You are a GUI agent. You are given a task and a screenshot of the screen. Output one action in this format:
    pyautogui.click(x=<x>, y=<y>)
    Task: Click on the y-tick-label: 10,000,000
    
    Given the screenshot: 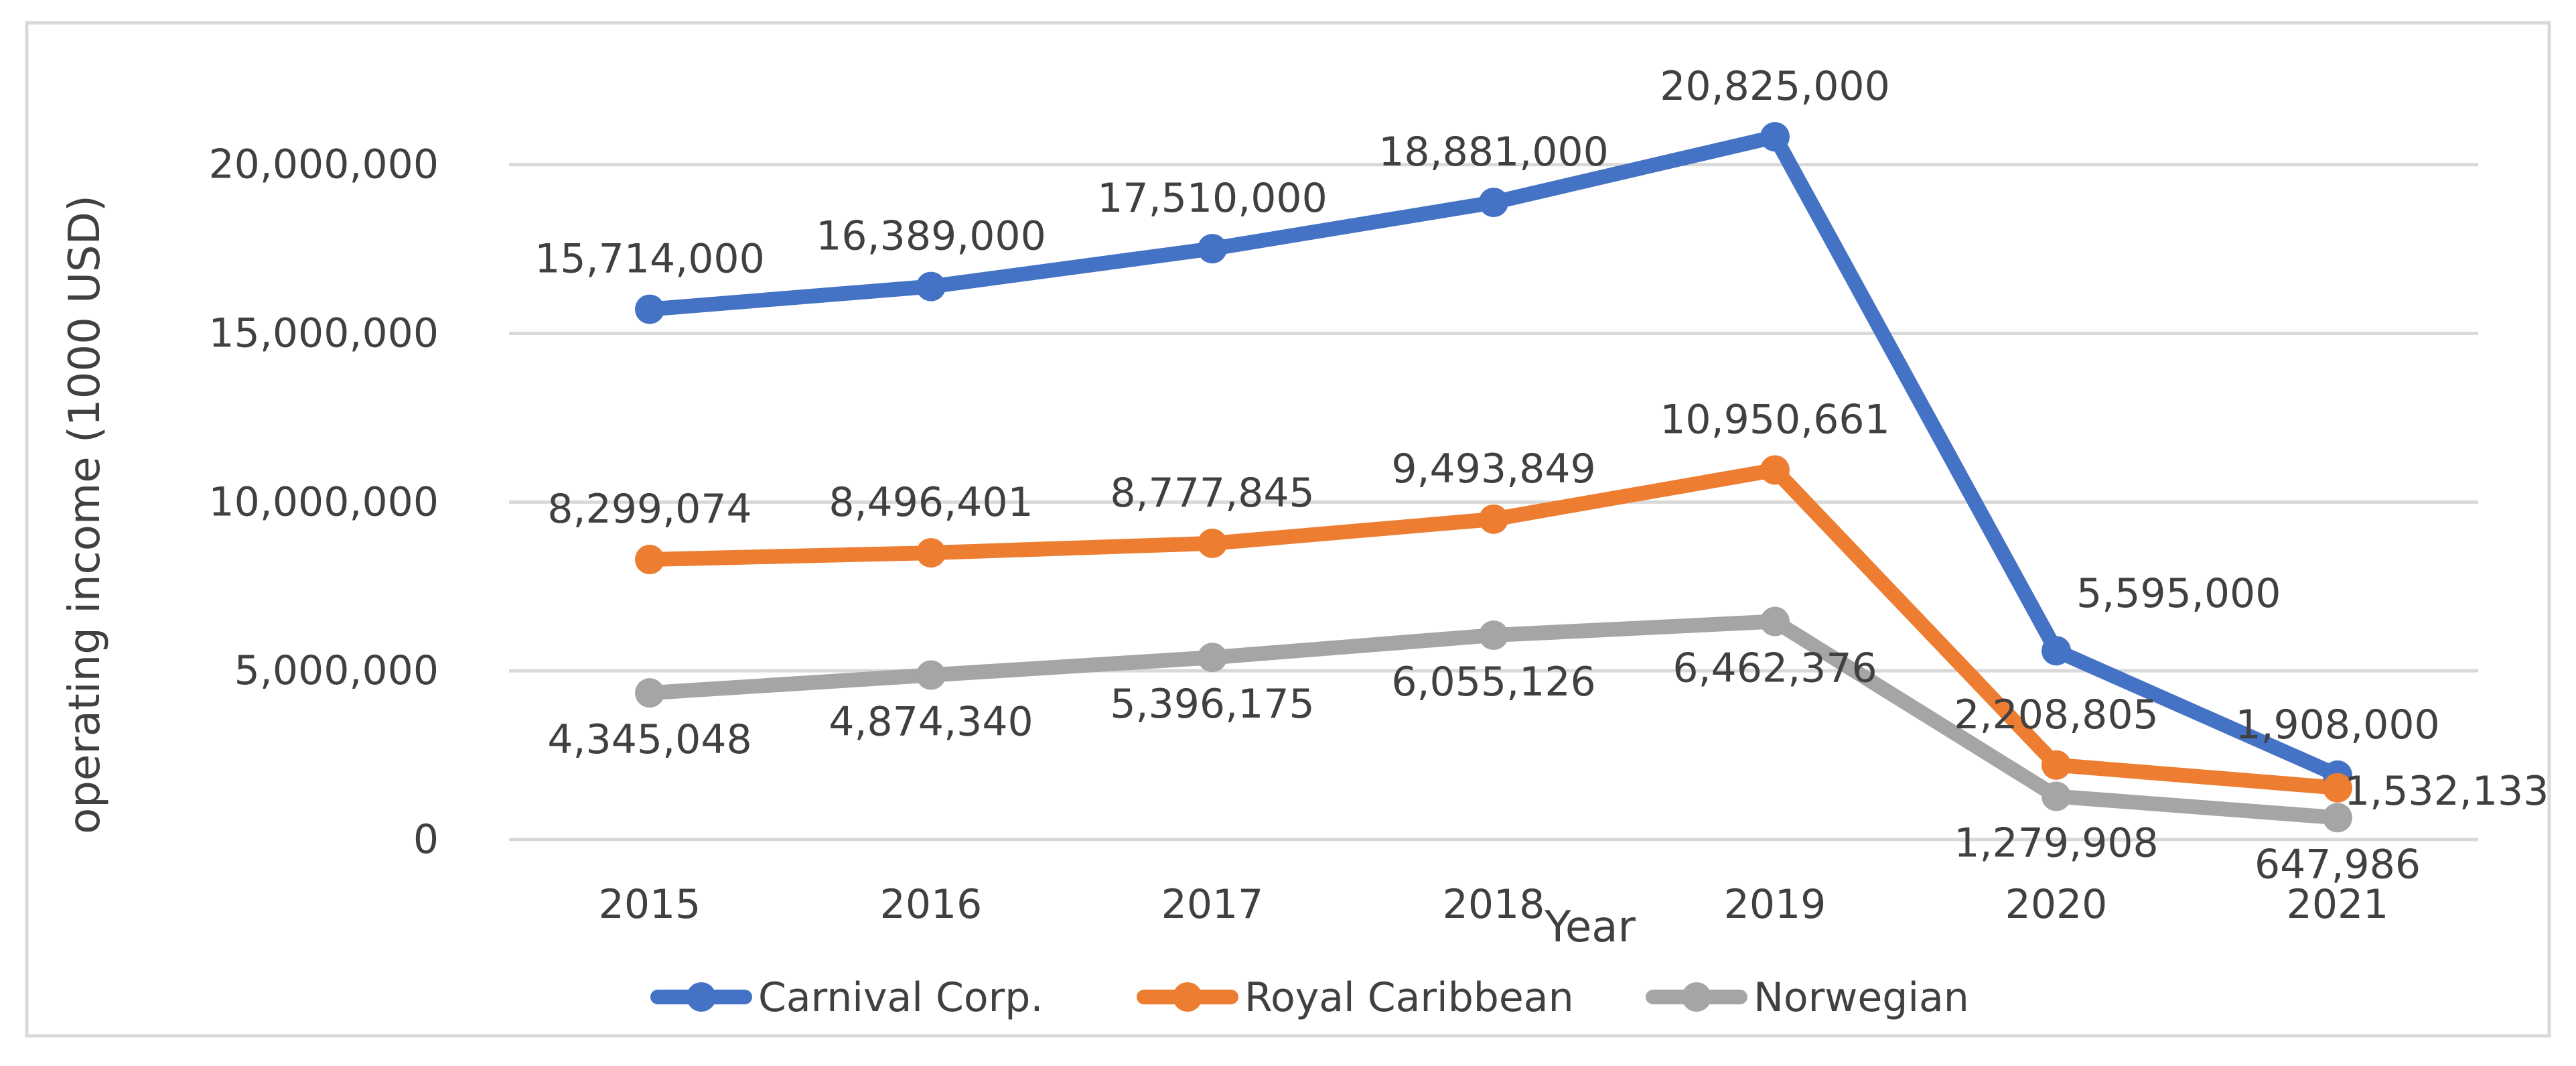 What is the action you would take?
    pyautogui.click(x=323, y=501)
    